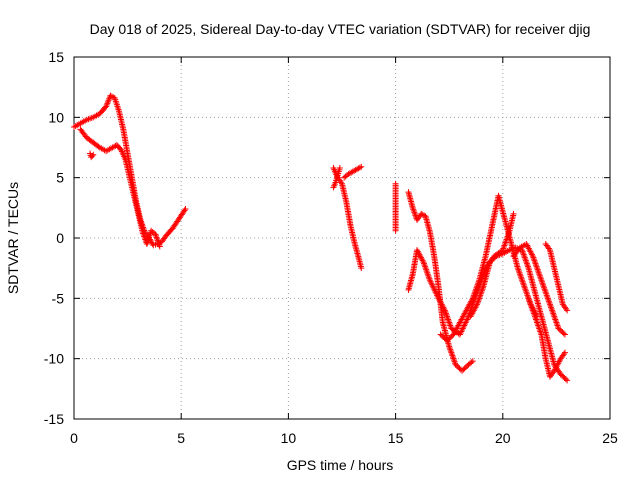 This screenshot has height=480, width=640. I want to click on series-track-l, so click(539, 289).